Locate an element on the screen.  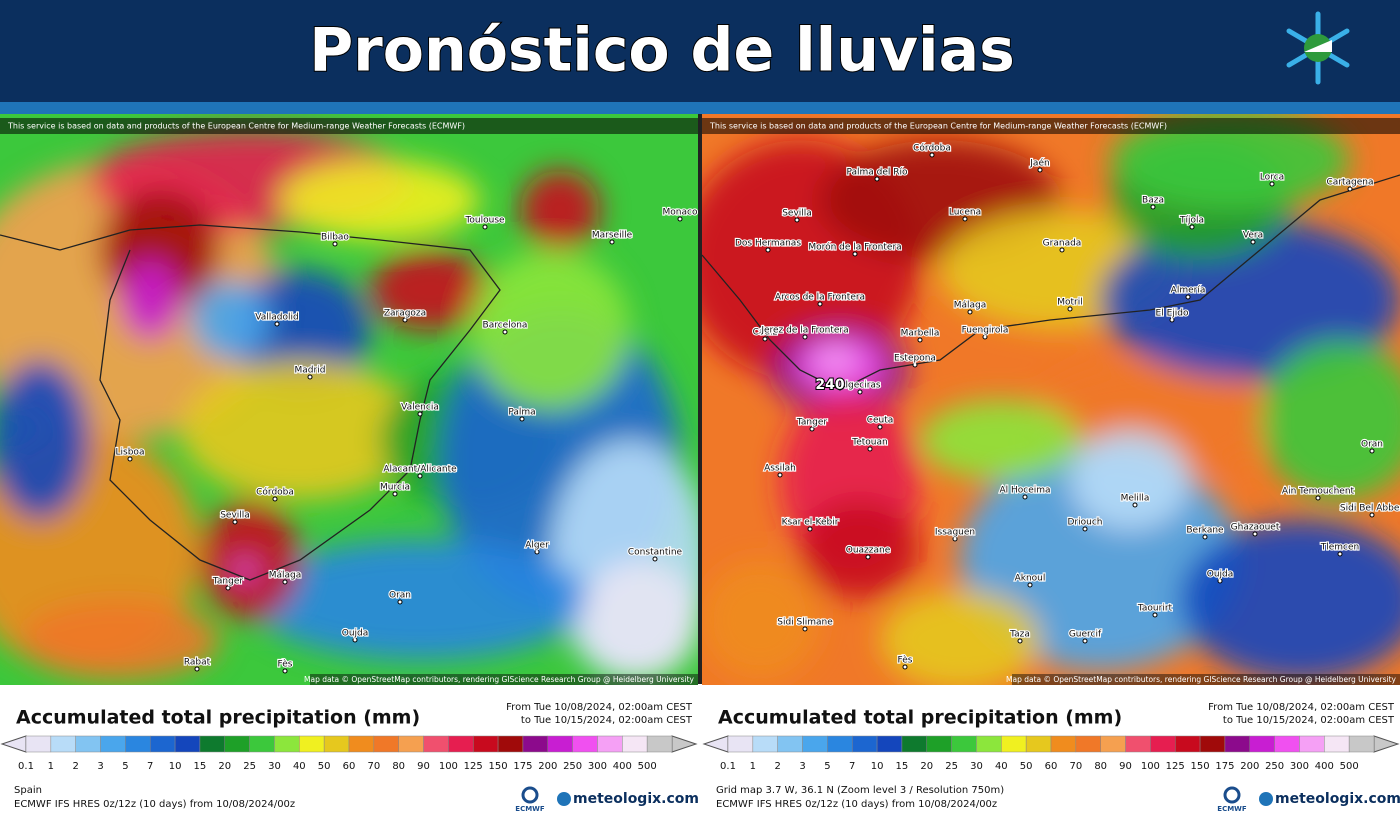
place-label: Ain Temouchent is located at coordinates (1318, 492).